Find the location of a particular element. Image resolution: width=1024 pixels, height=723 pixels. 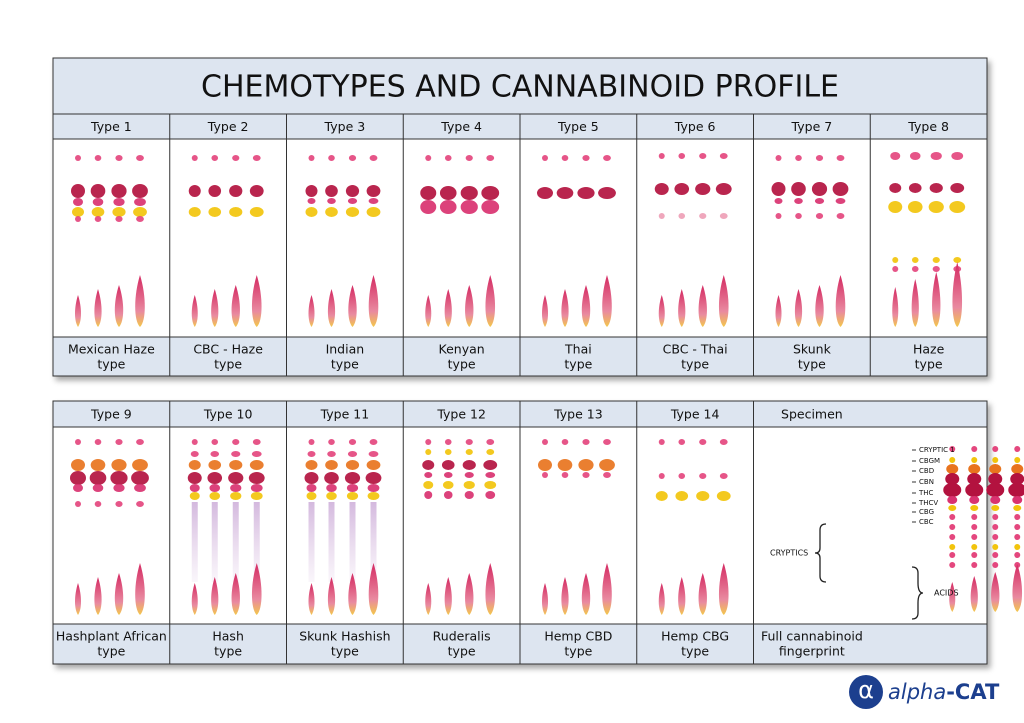

streak is located at coordinates (352, 542).